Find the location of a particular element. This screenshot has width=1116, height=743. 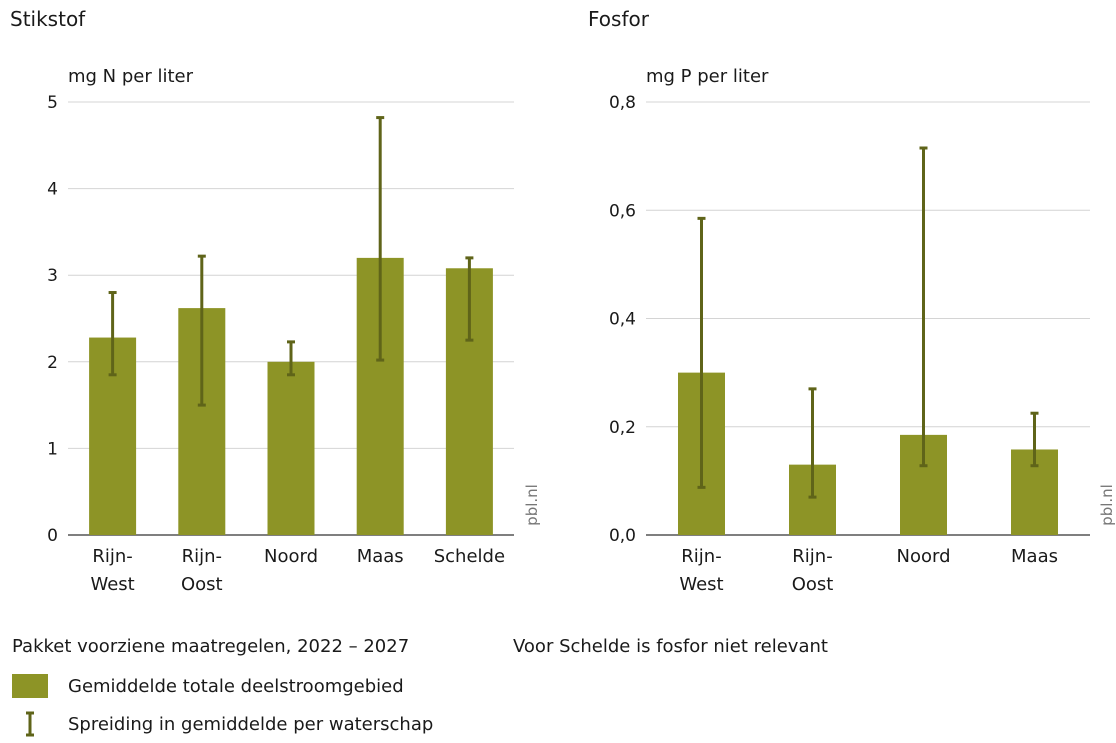

stikstof-watermark: pbl.nl is located at coordinates (532, 505).